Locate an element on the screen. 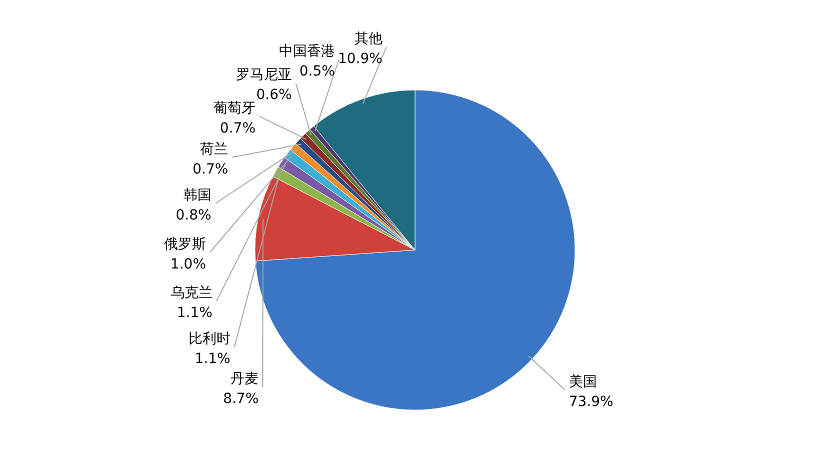 This screenshot has height=473, width=828. slice-label: 中国香港 is located at coordinates (306, 52).